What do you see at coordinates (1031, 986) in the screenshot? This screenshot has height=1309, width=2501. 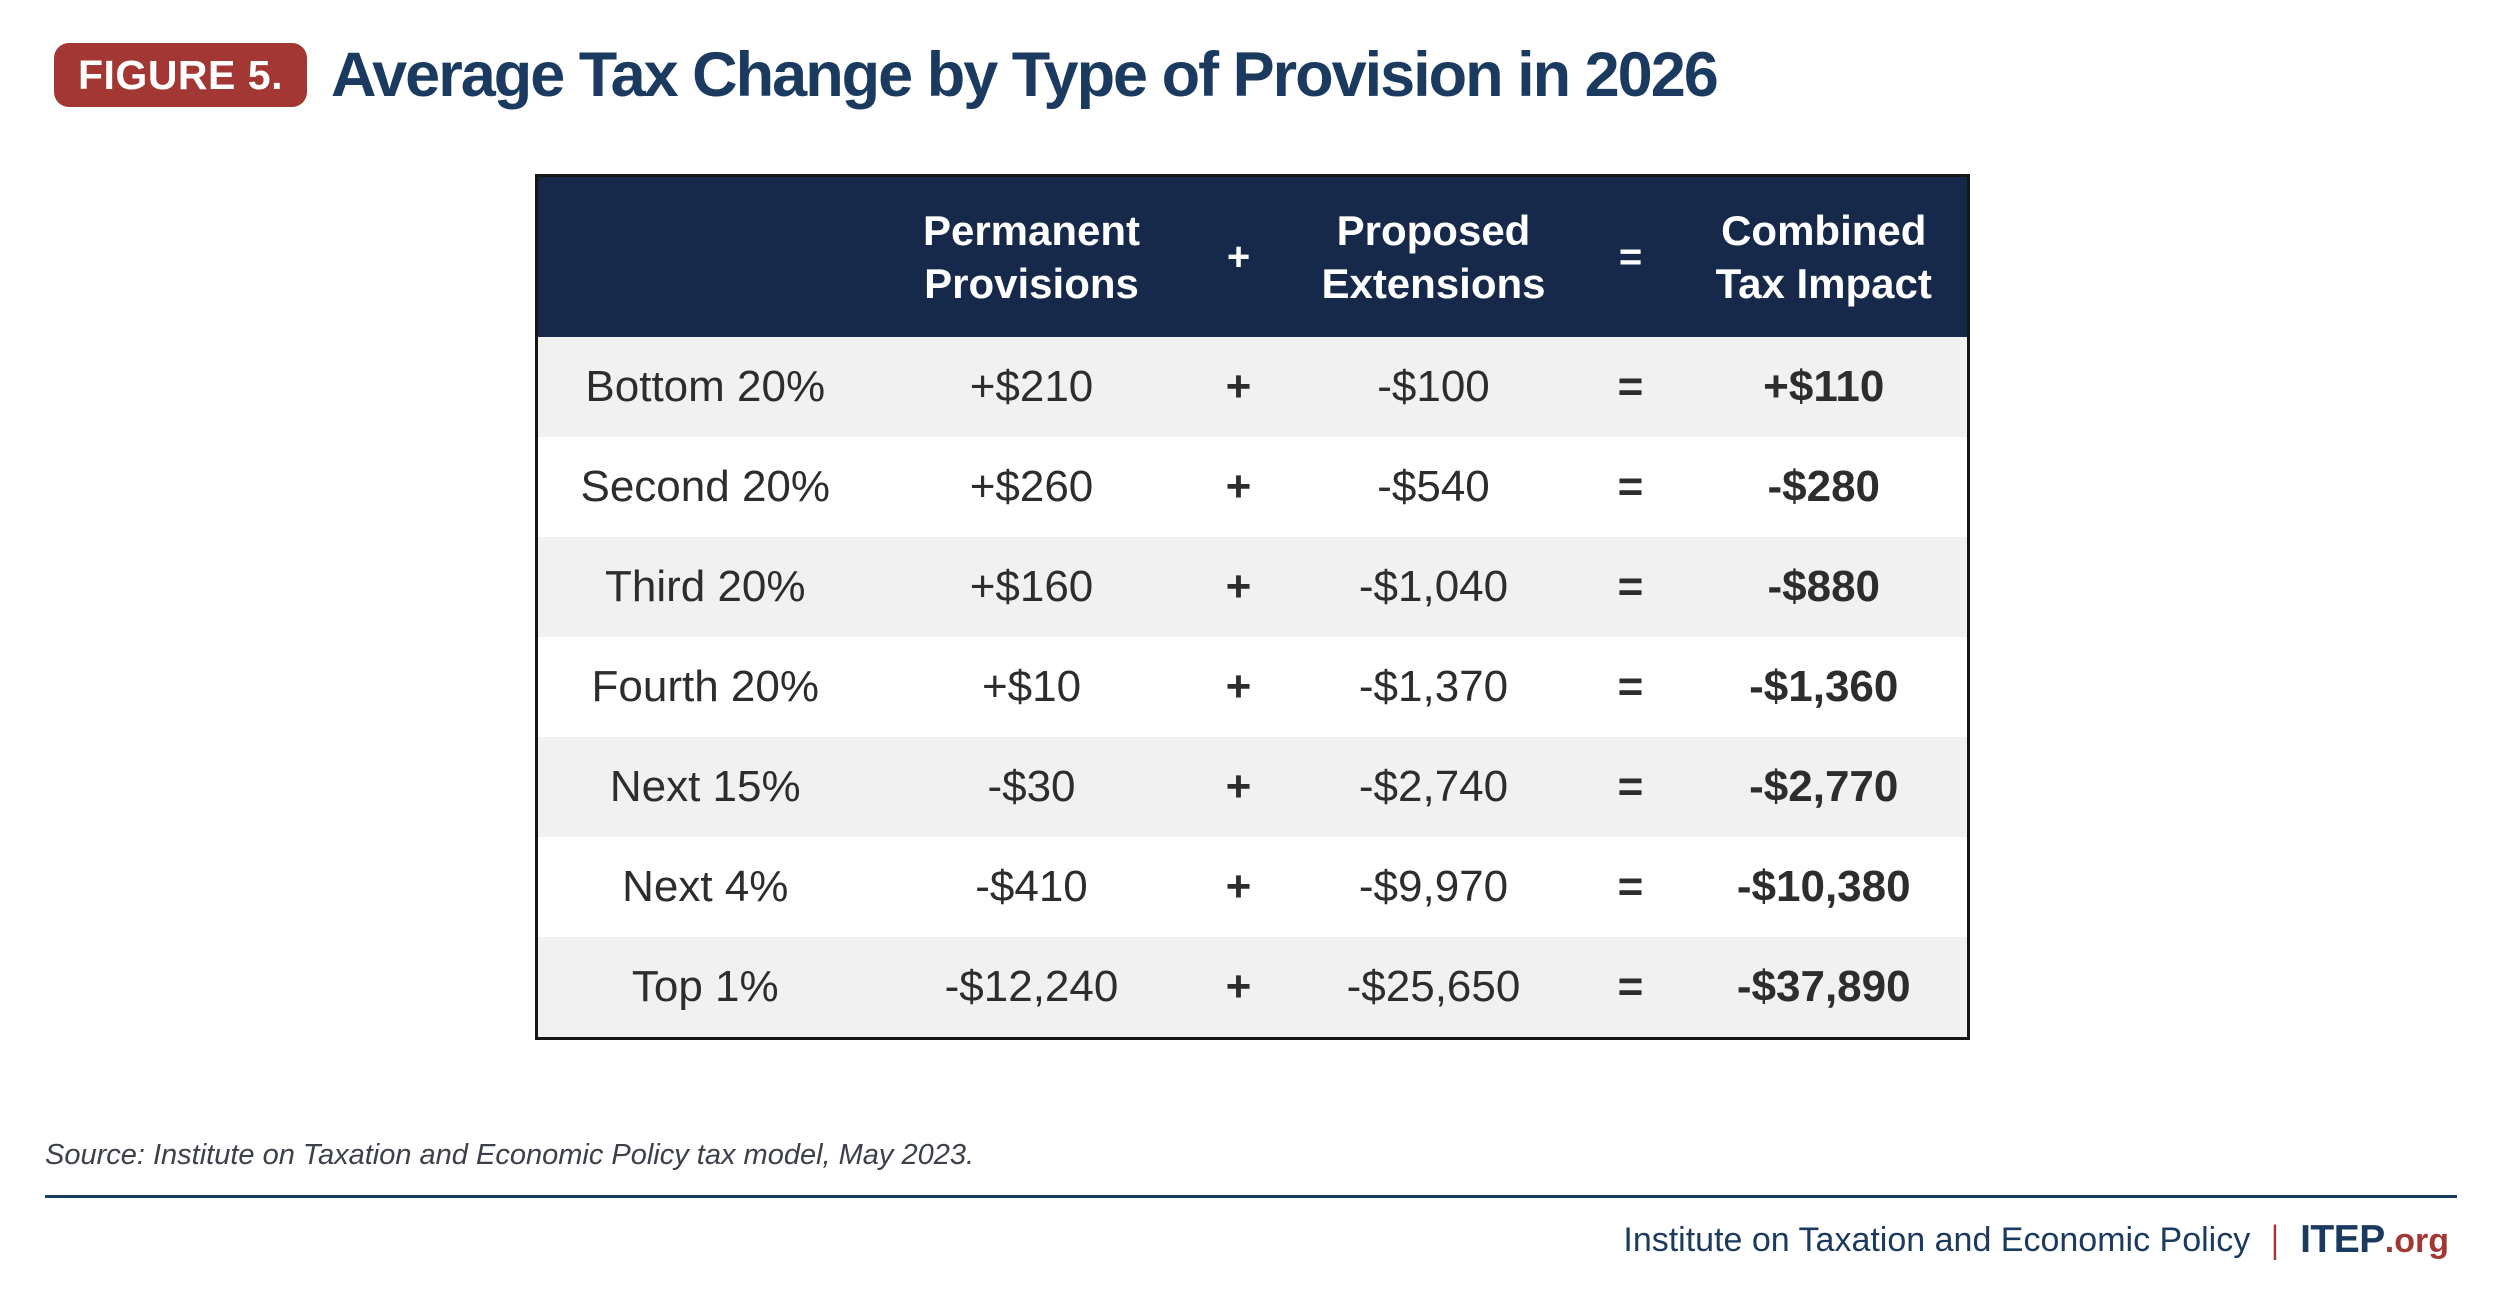 I see `permanent-provisions-cell: -$12,240` at bounding box center [1031, 986].